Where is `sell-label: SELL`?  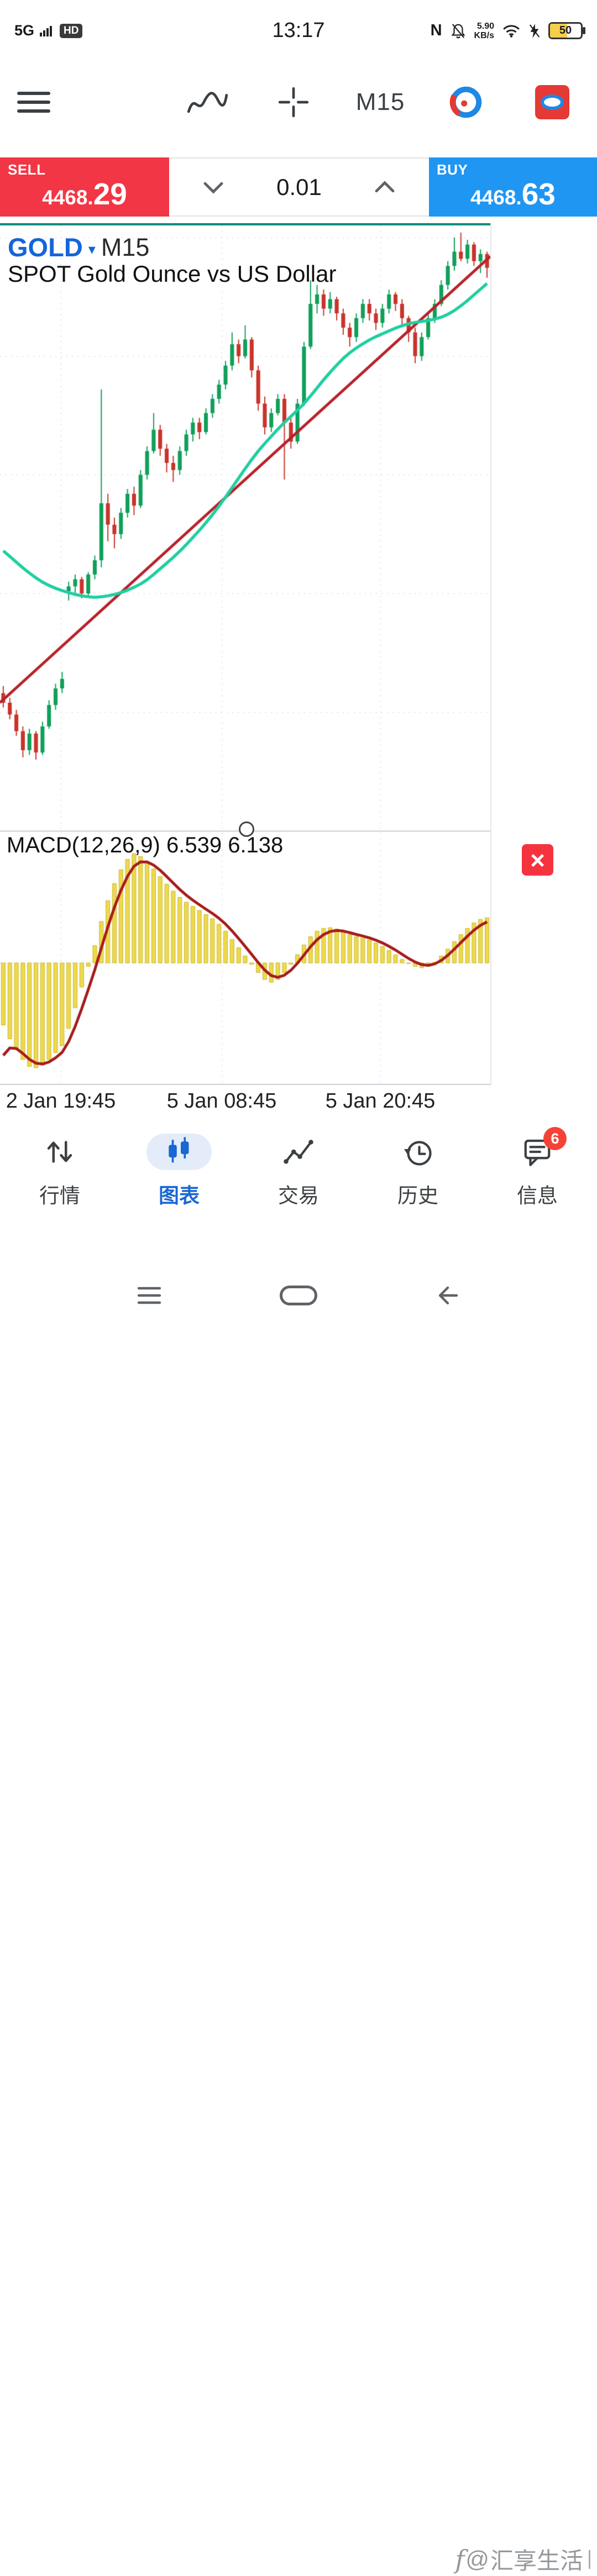 sell-label: SELL is located at coordinates (27, 170).